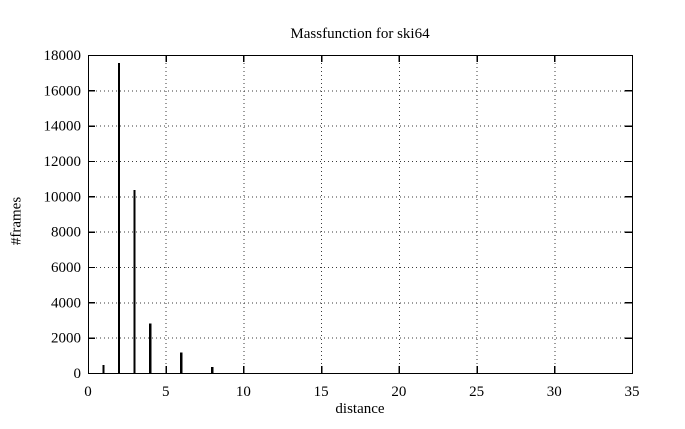 The height and width of the screenshot is (429, 685). Describe the element at coordinates (360, 34) in the screenshot. I see `chart-title: Massfunction for ski64` at that location.